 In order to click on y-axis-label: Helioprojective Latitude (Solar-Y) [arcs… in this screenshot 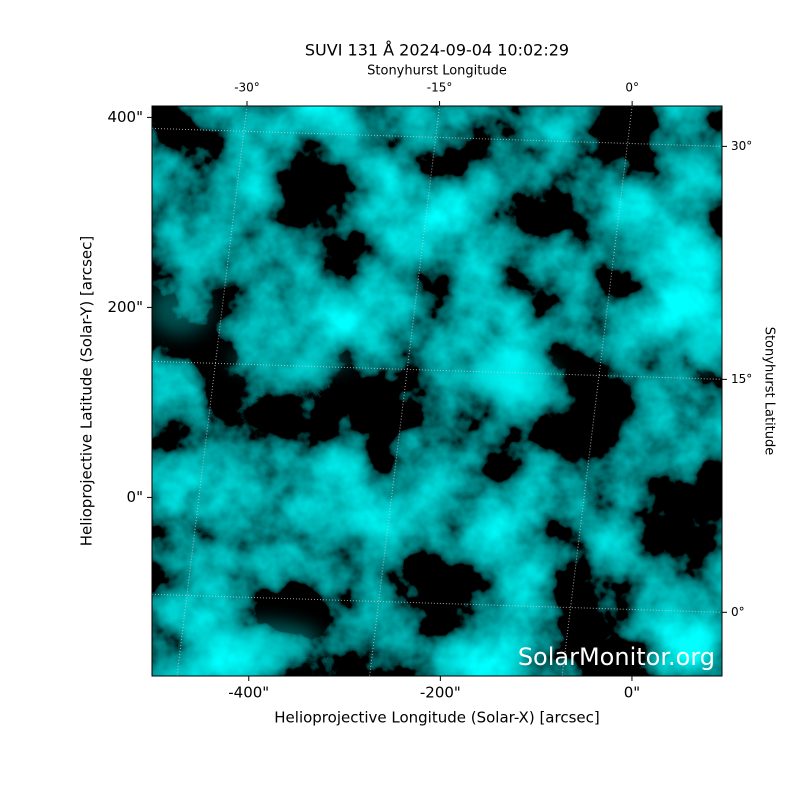, I will do `click(87, 391)`.